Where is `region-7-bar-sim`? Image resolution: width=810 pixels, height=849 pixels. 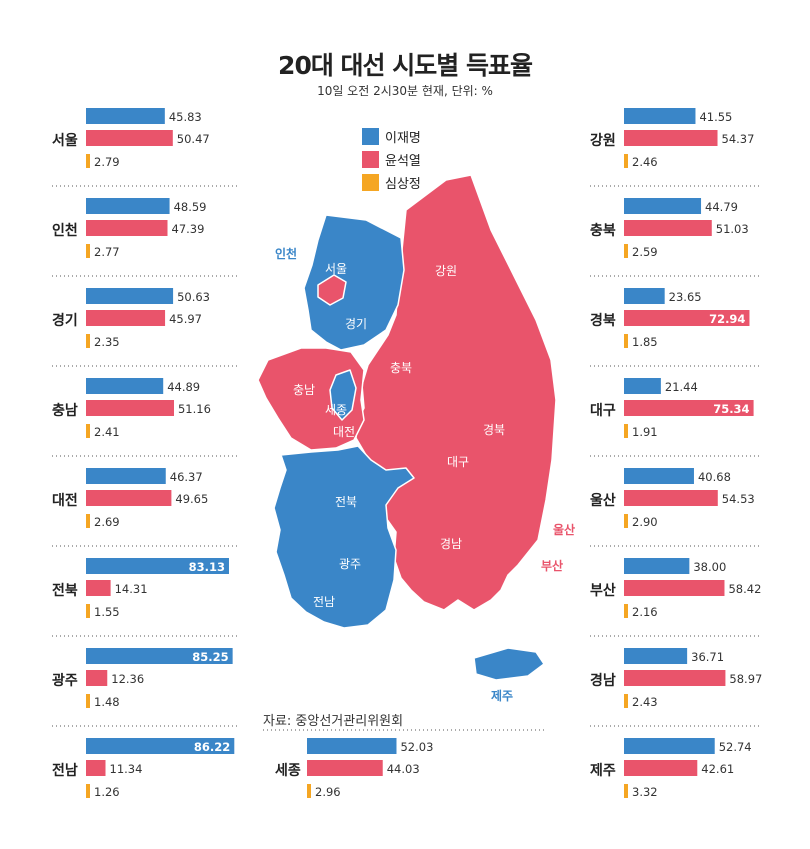
region-7-bar-sim is located at coordinates (88, 791).